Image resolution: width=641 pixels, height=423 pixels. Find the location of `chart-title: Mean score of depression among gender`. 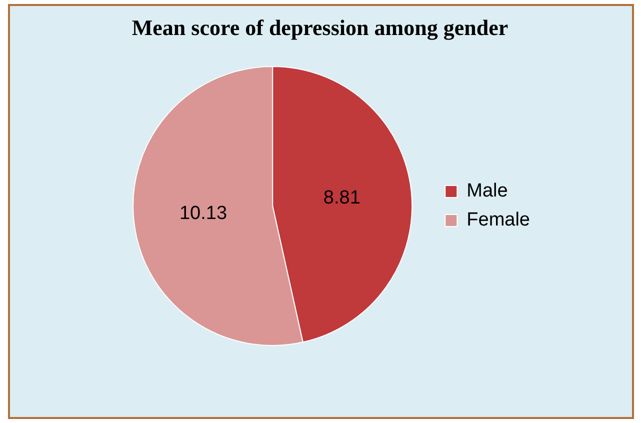

chart-title: Mean score of depression among gender is located at coordinates (320, 27).